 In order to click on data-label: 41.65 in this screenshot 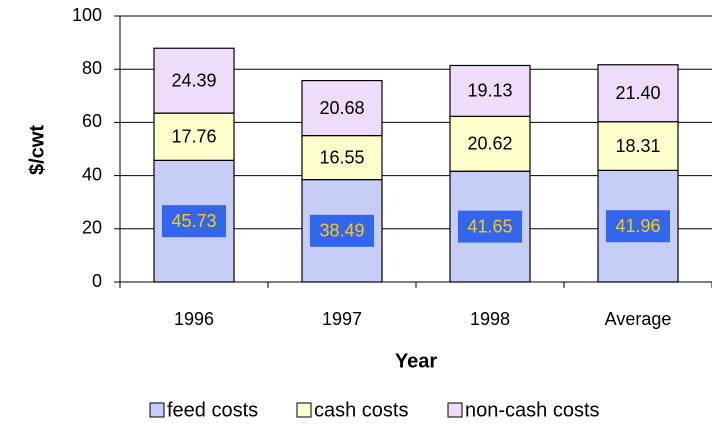, I will do `click(489, 226)`.